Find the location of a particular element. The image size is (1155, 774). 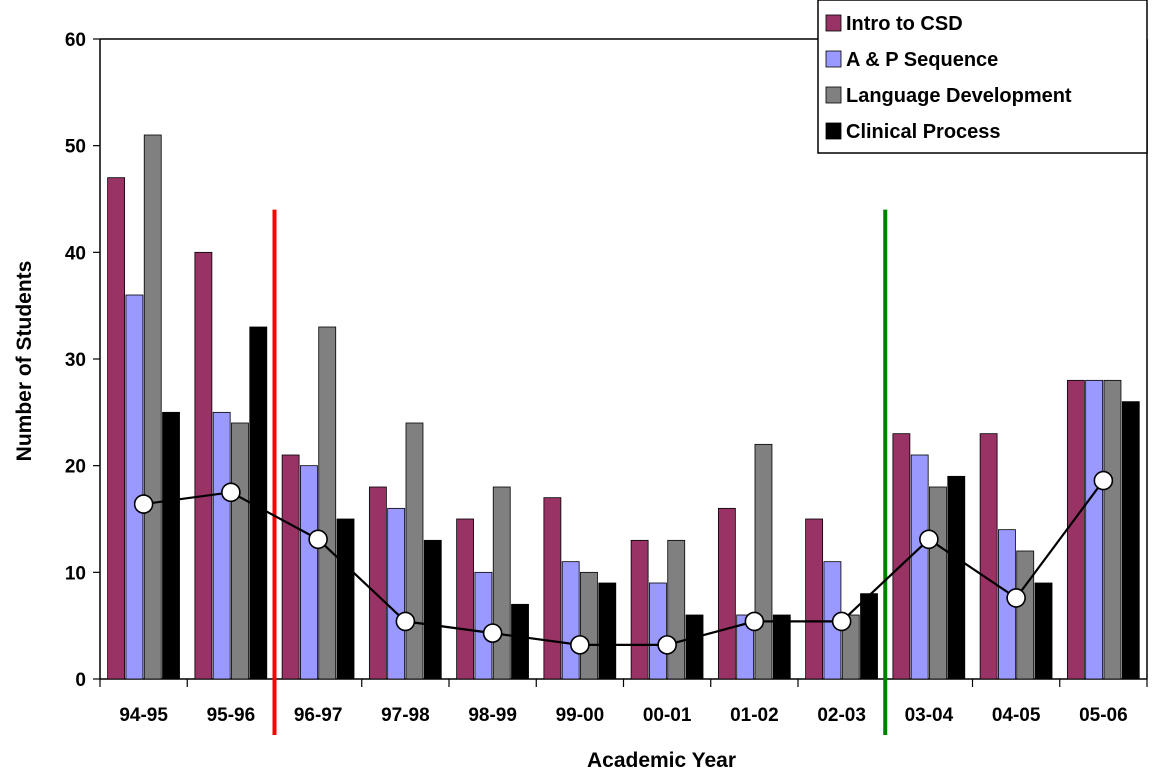

x-axis-title: Academic Year is located at coordinates (661, 760).